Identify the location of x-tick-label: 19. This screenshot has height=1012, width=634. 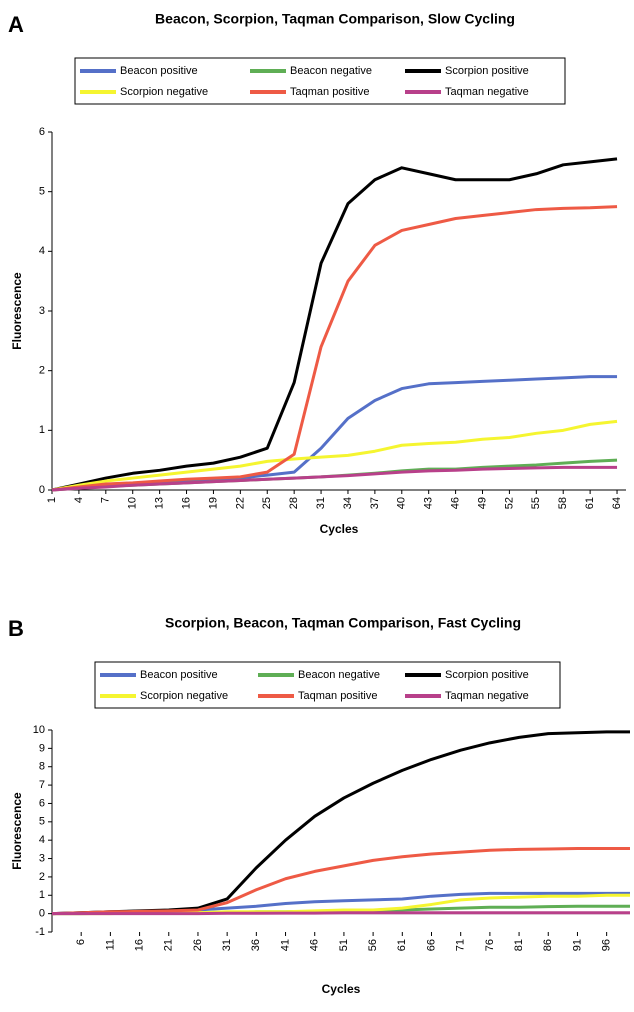
(213, 503).